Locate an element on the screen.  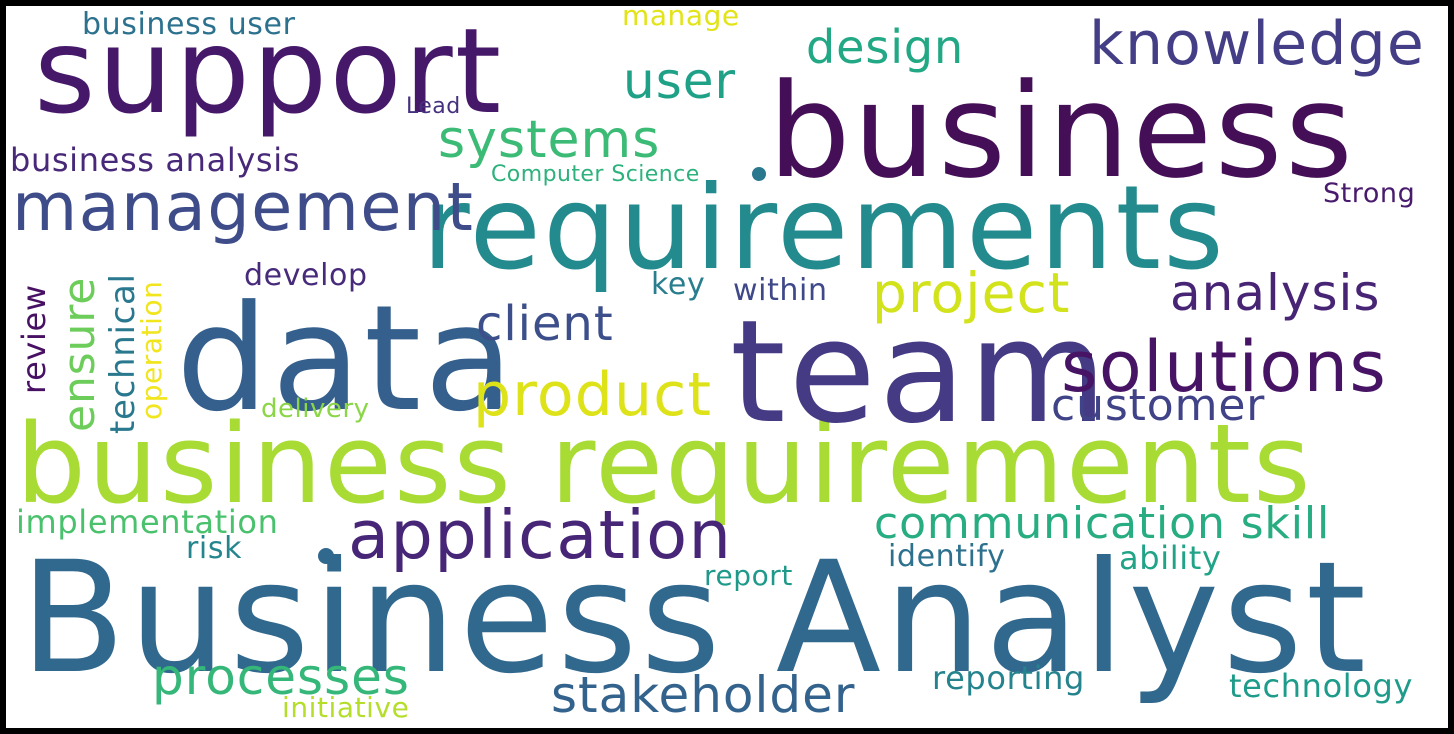
word-project: project is located at coordinates (971, 293).